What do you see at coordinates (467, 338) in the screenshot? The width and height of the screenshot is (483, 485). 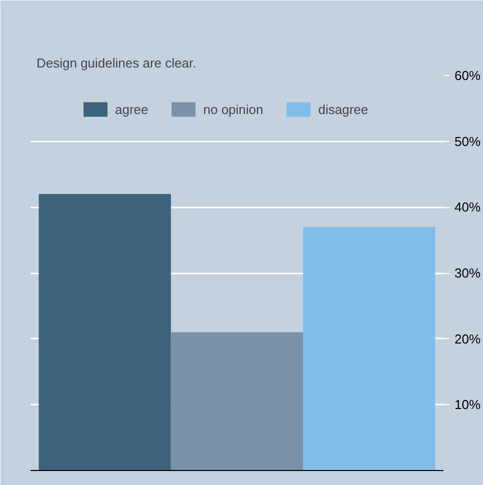 I see `y-tick-label: 20%` at bounding box center [467, 338].